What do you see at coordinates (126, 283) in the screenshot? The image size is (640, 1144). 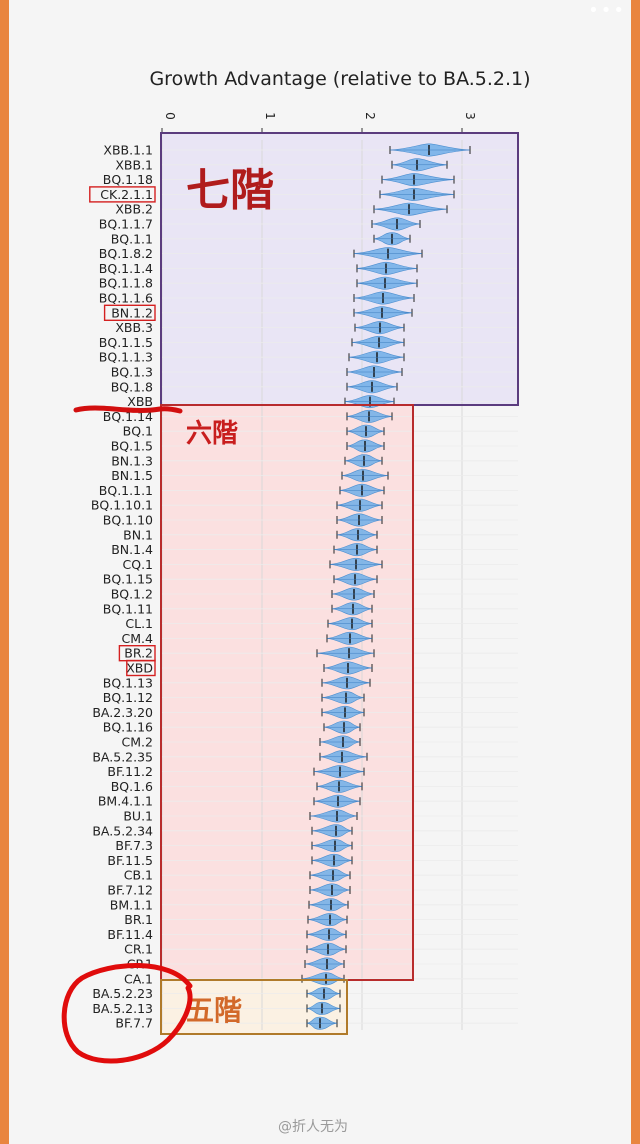 I see `category-label-BQ.1.1.8: BQ.1.1.8` at bounding box center [126, 283].